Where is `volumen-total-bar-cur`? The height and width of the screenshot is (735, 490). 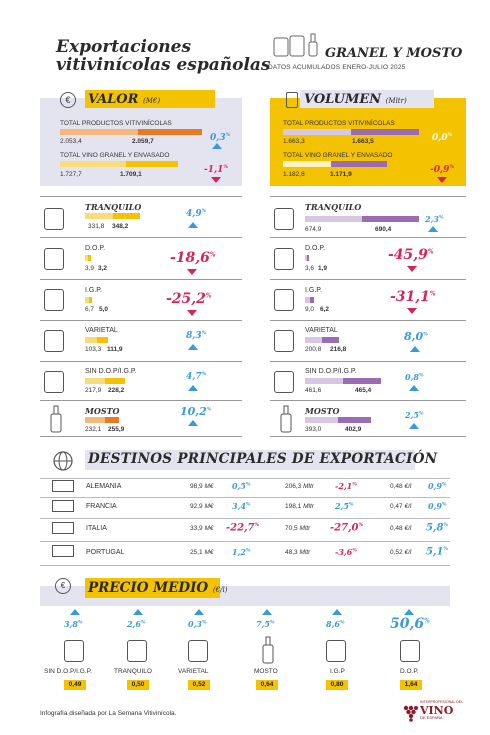
volumen-total-bar-cur is located at coordinates (385, 132).